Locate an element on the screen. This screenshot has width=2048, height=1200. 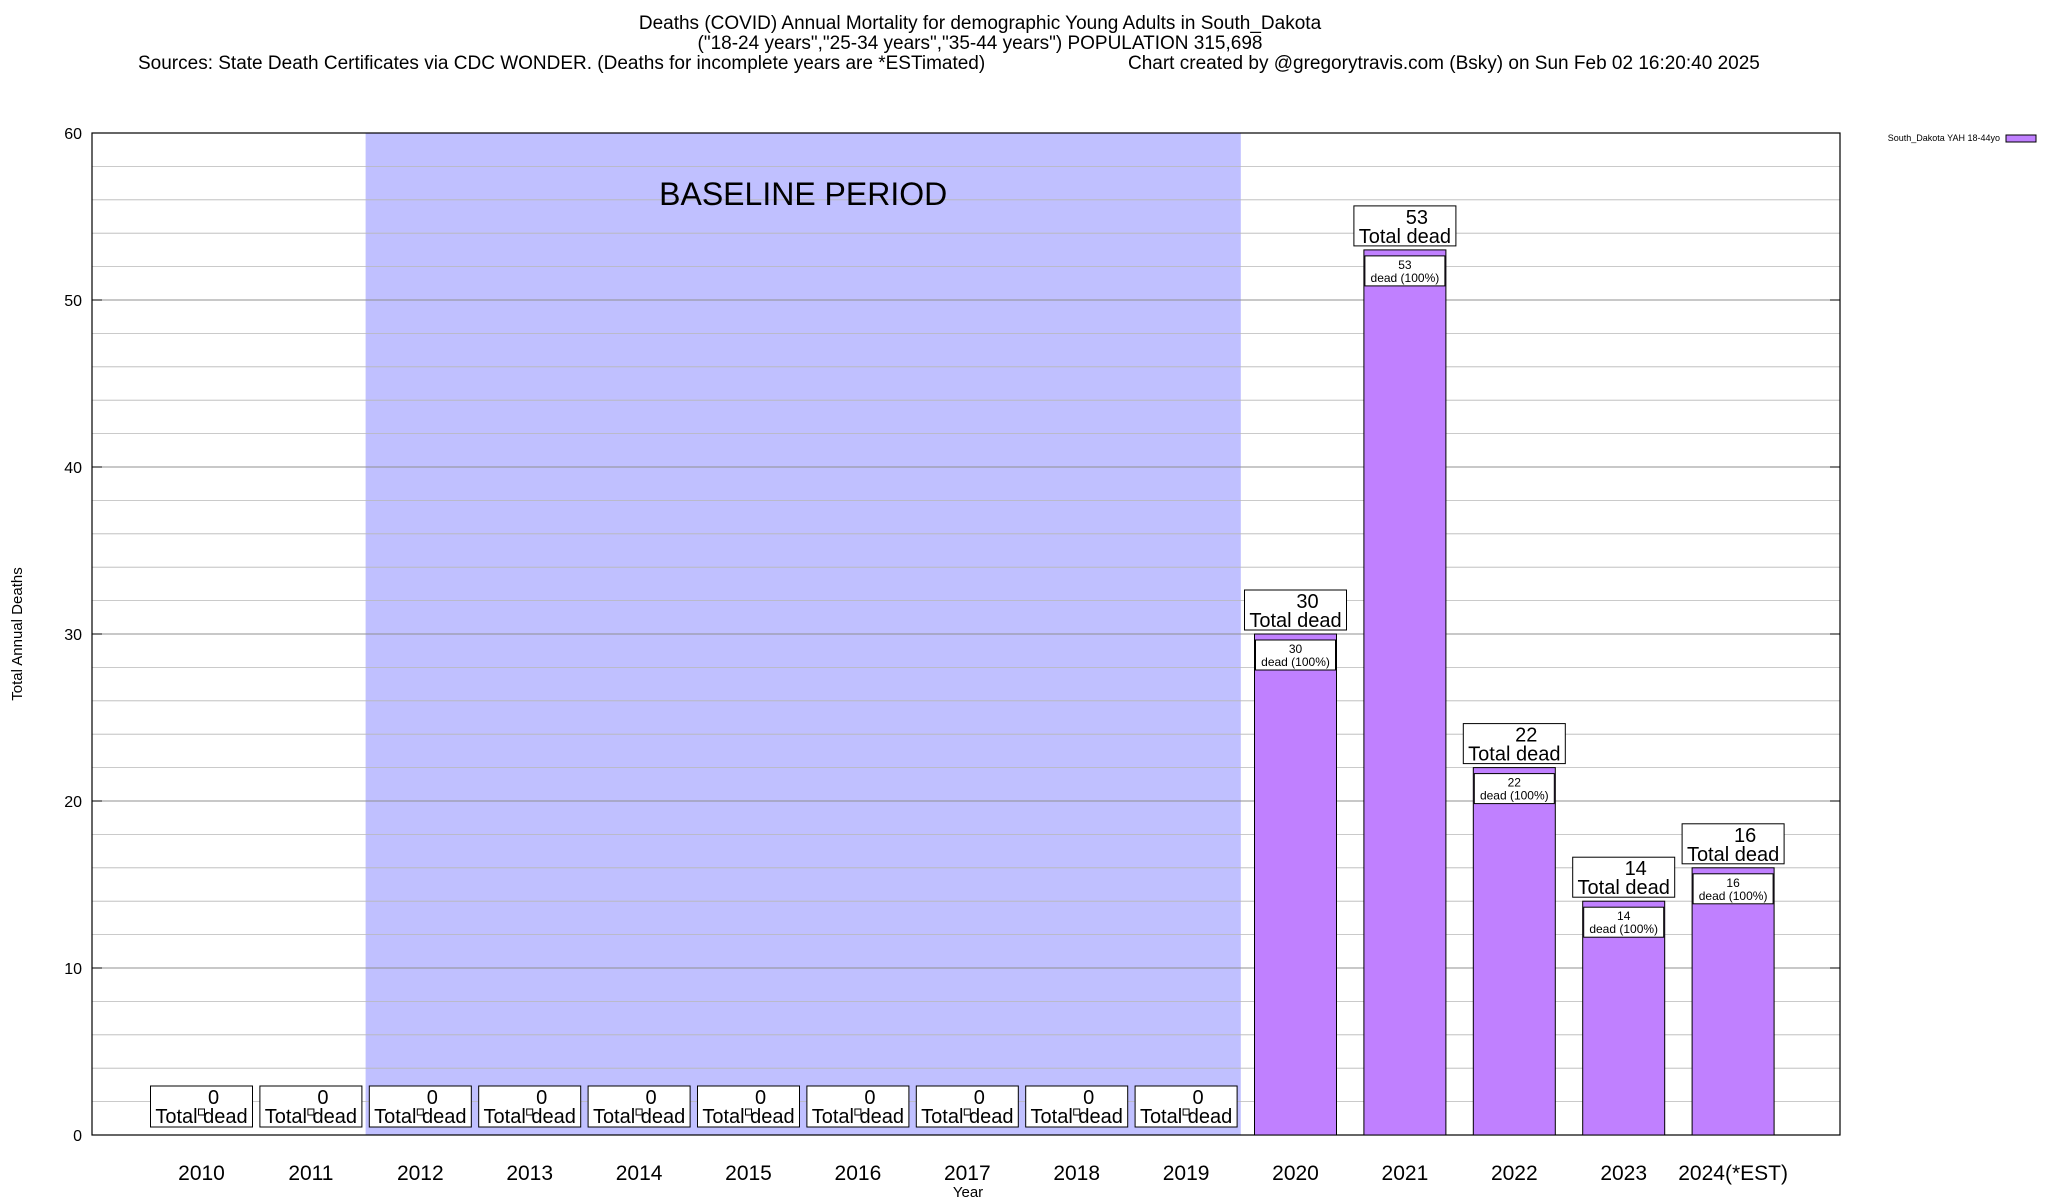
bar-total-value: 16 is located at coordinates (1745, 836).